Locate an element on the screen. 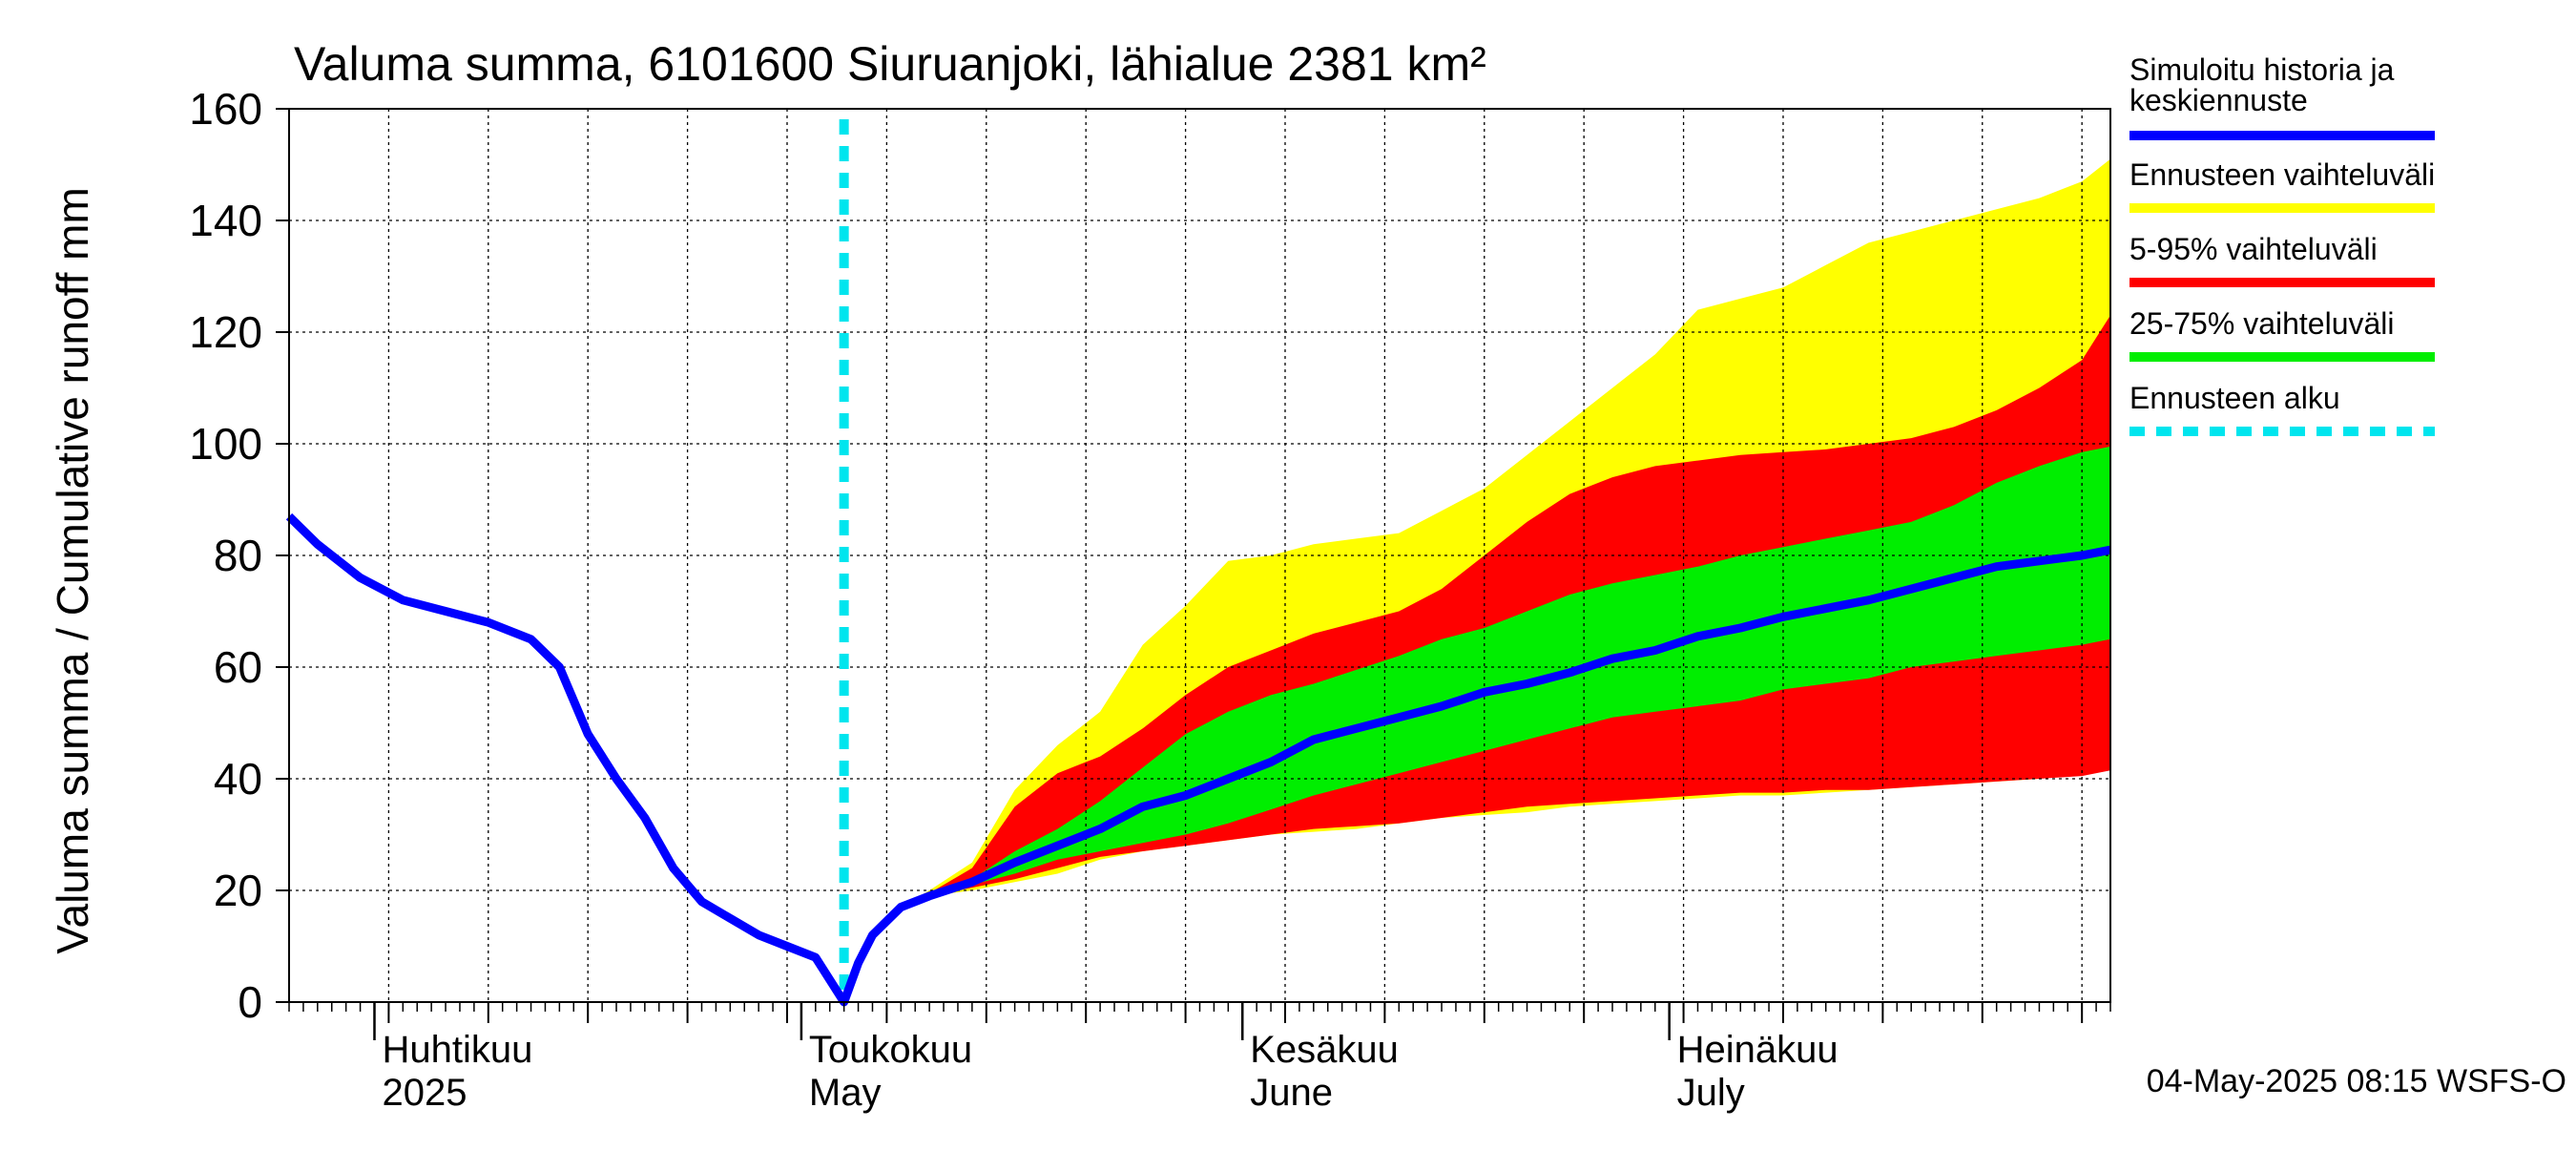  month-label-en: July is located at coordinates (1711, 1093).